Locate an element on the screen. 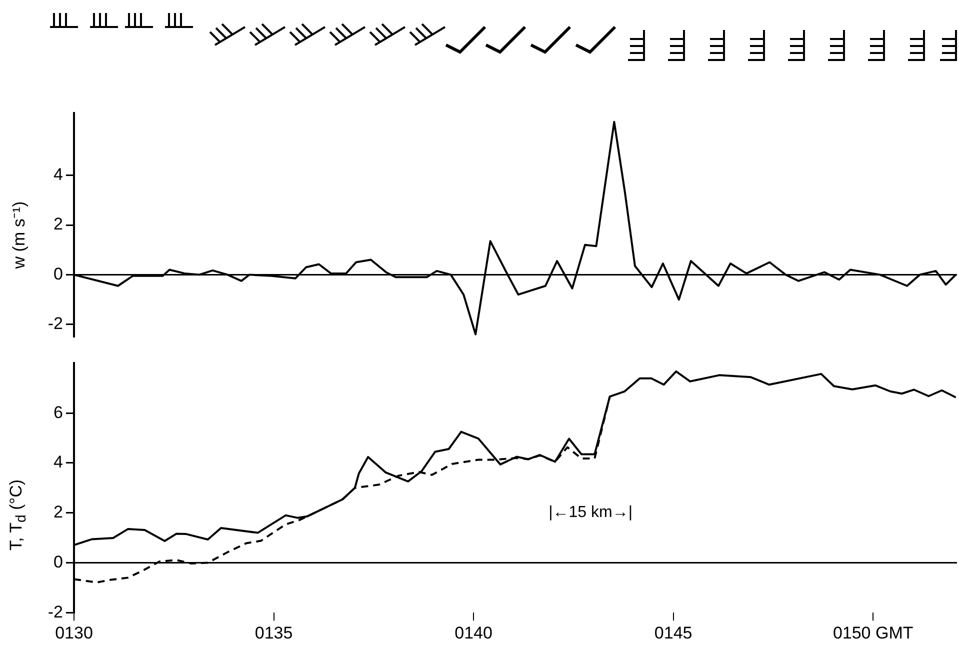 This screenshot has width=959, height=647. x-tick-label: 0140 is located at coordinates (473, 632).